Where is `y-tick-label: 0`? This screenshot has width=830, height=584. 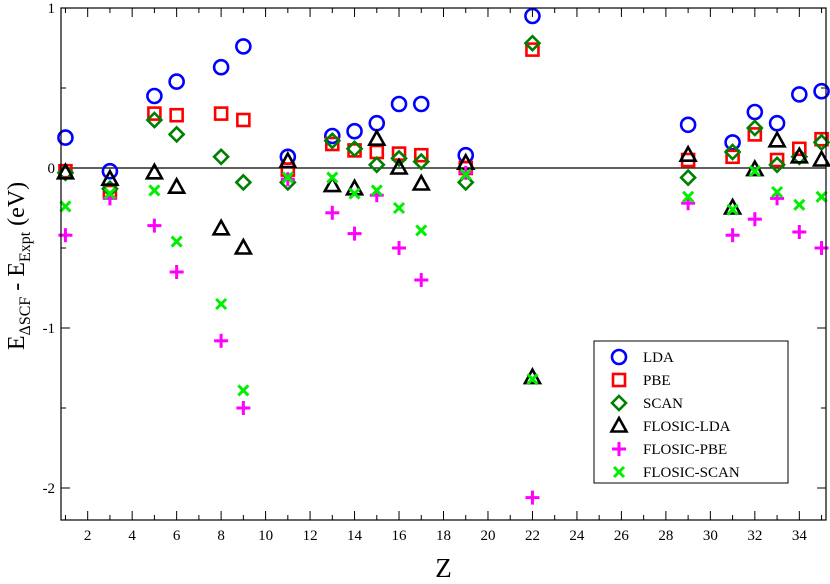
y-tick-label: 0 is located at coordinates (52, 169).